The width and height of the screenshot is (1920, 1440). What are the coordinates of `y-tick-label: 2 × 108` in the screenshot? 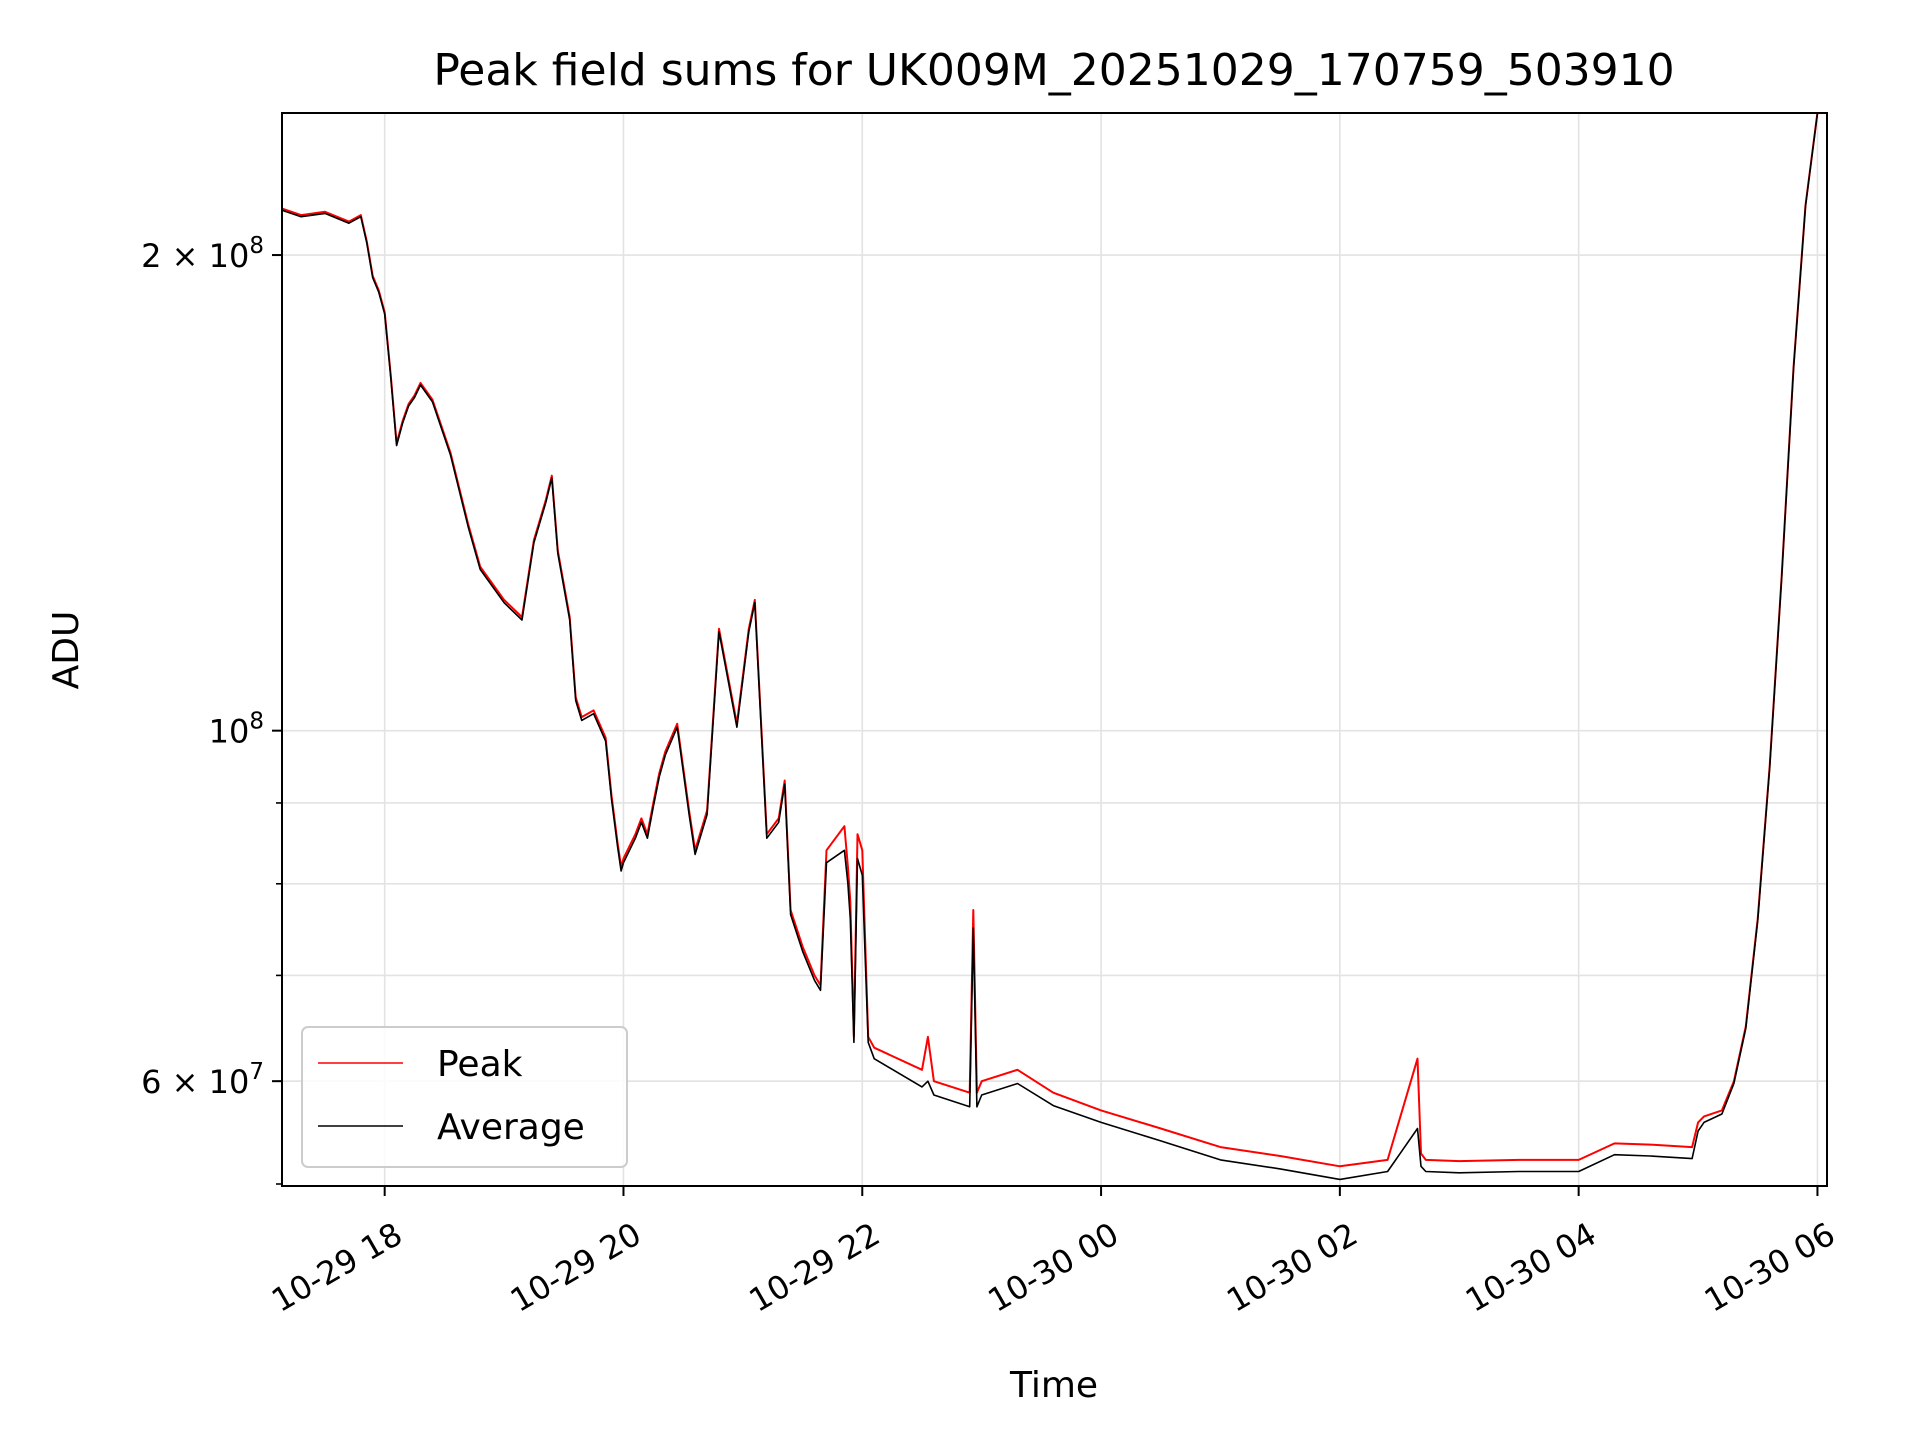 It's located at (202, 254).